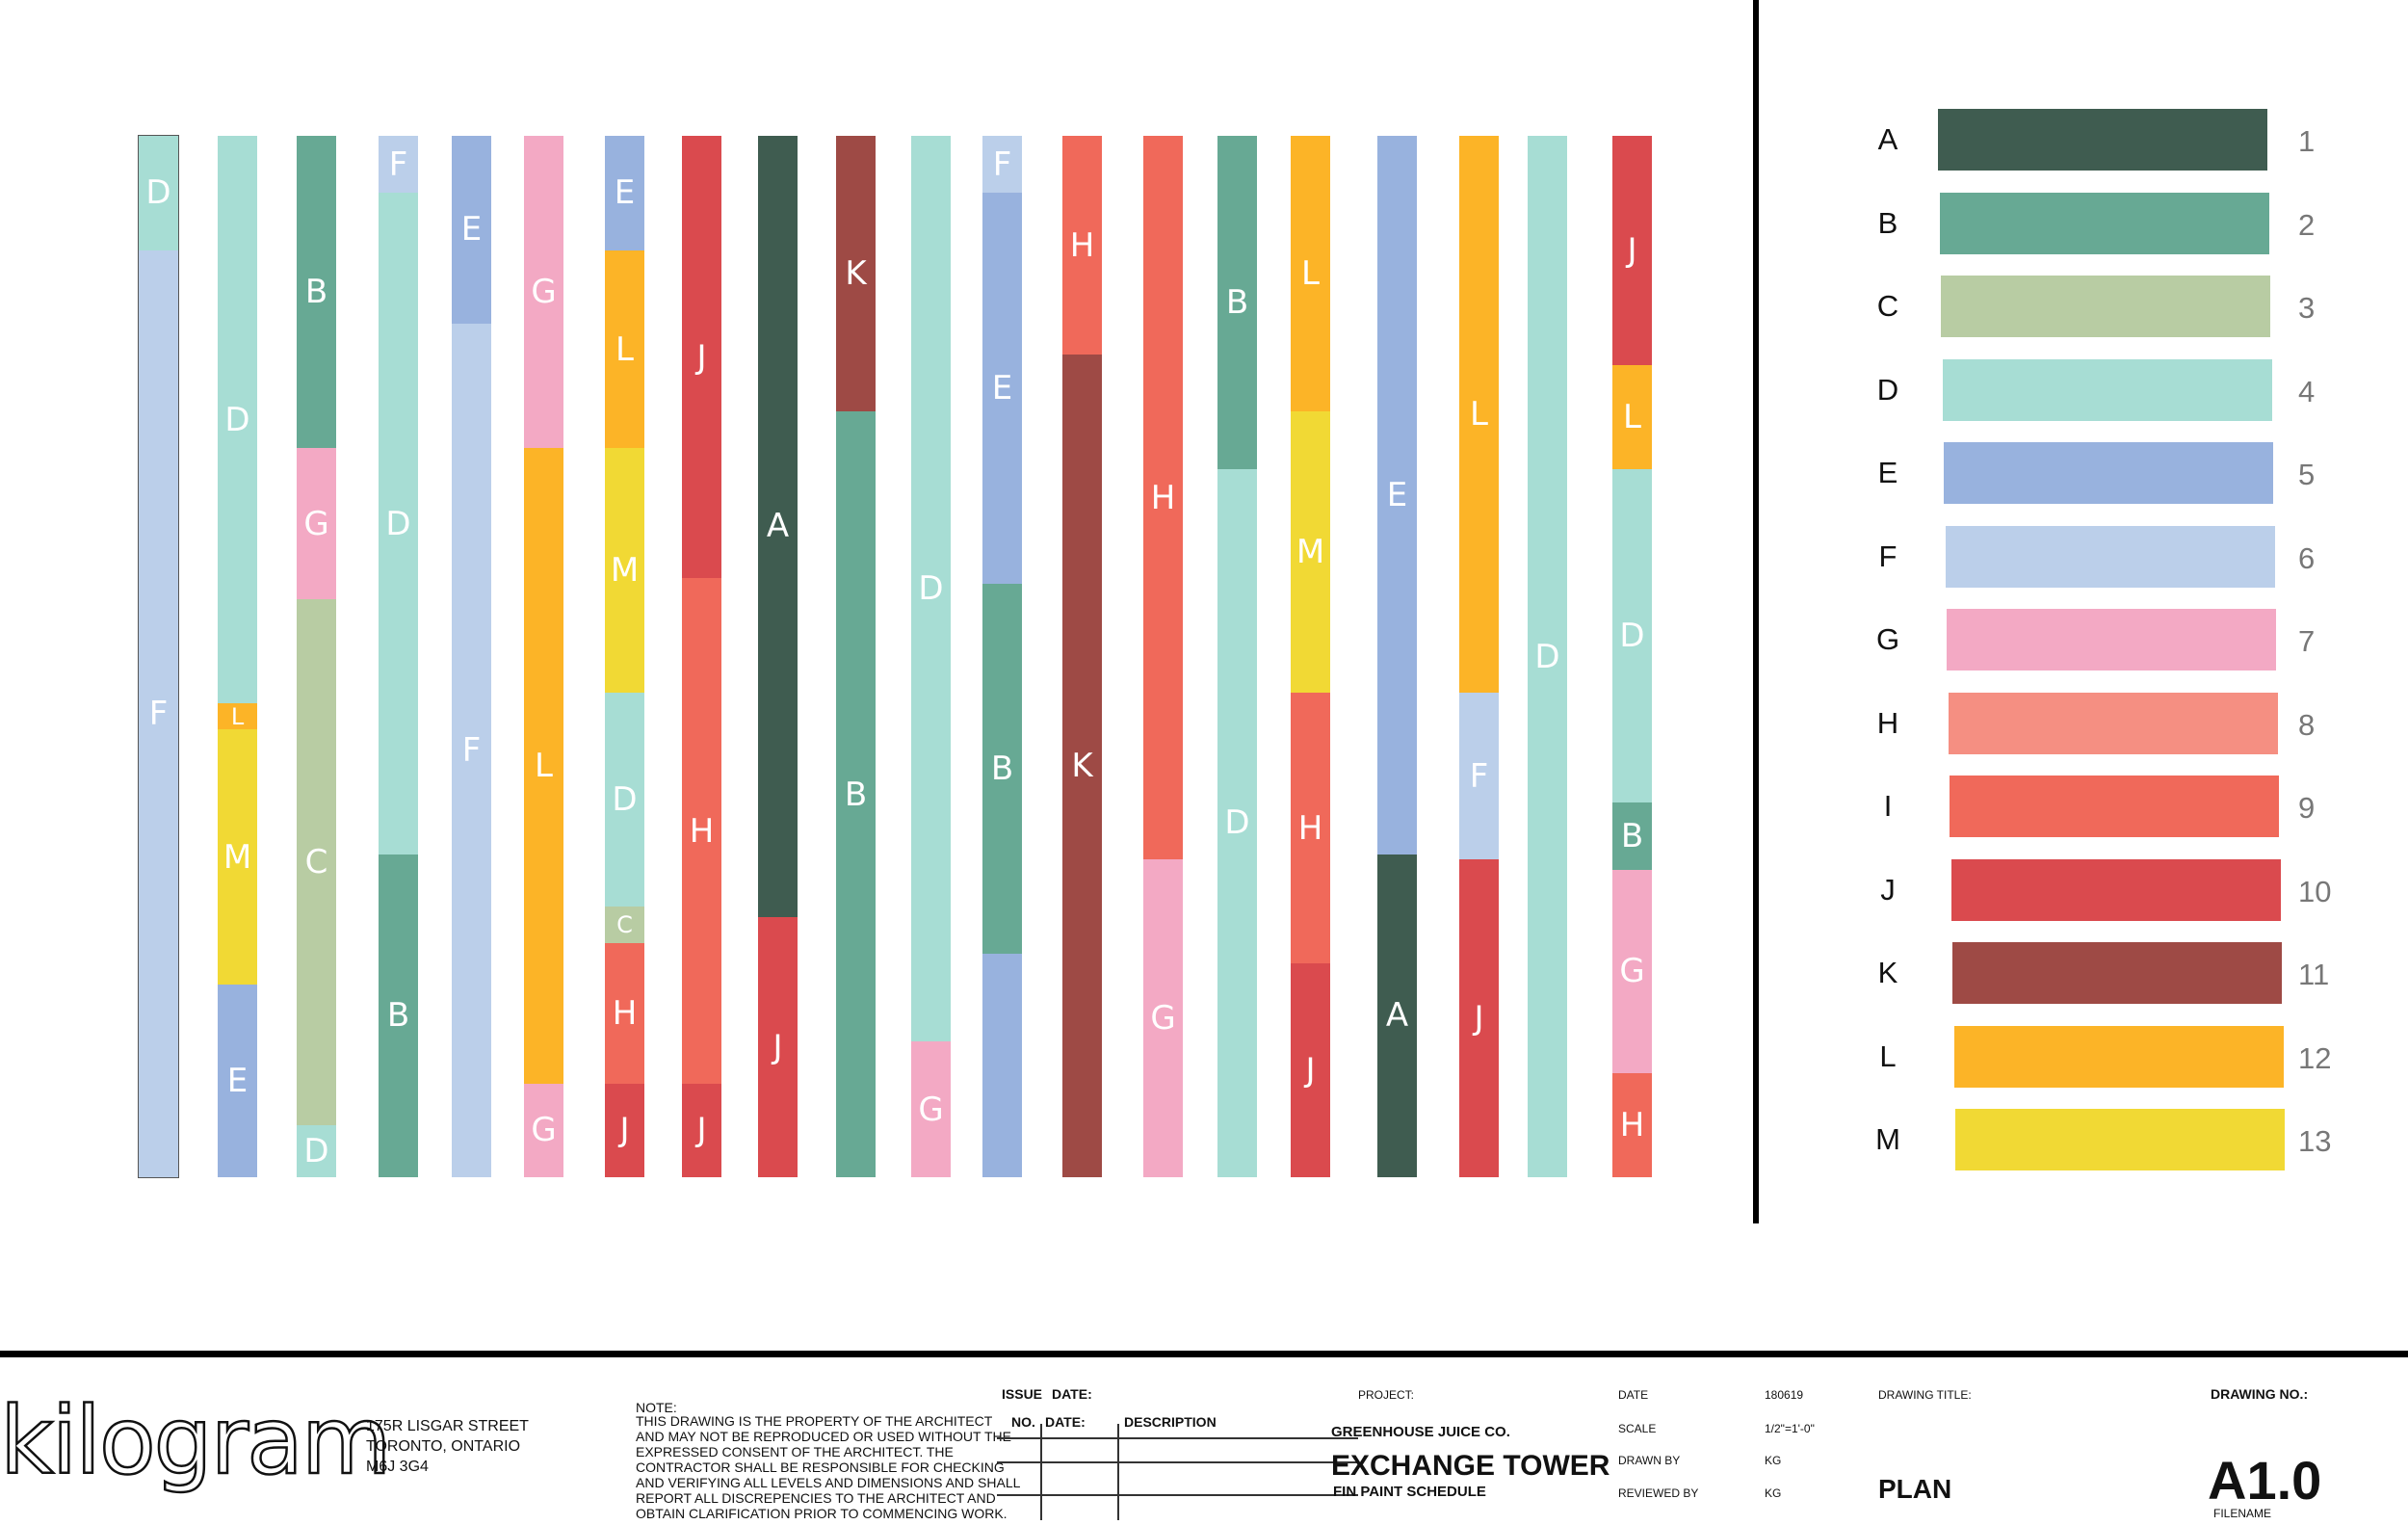 Image resolution: width=2408 pixels, height=1525 pixels. I want to click on legend-number: 12, so click(2315, 1057).